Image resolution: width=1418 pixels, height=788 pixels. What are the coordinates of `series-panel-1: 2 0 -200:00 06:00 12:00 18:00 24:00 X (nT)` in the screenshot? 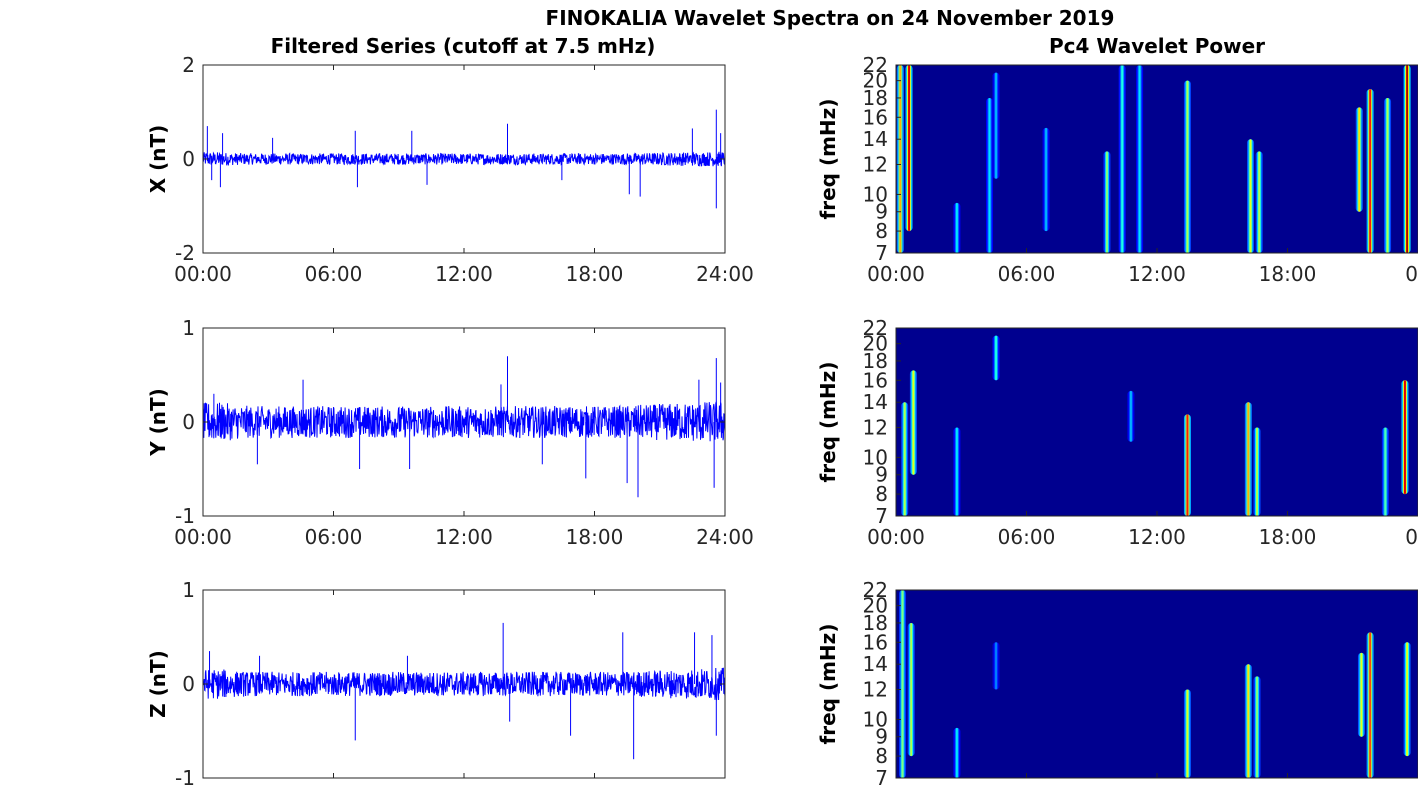 It's located at (450, 169).